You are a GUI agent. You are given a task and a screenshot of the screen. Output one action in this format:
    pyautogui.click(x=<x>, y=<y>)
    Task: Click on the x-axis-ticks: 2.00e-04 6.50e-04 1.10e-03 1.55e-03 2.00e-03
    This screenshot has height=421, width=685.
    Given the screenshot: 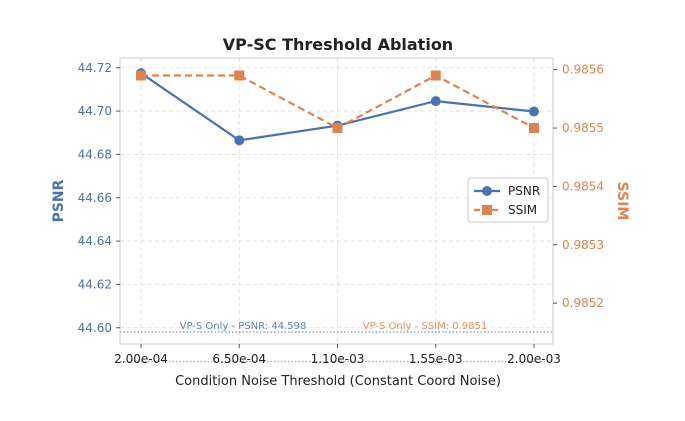 What is the action you would take?
    pyautogui.click(x=337, y=355)
    